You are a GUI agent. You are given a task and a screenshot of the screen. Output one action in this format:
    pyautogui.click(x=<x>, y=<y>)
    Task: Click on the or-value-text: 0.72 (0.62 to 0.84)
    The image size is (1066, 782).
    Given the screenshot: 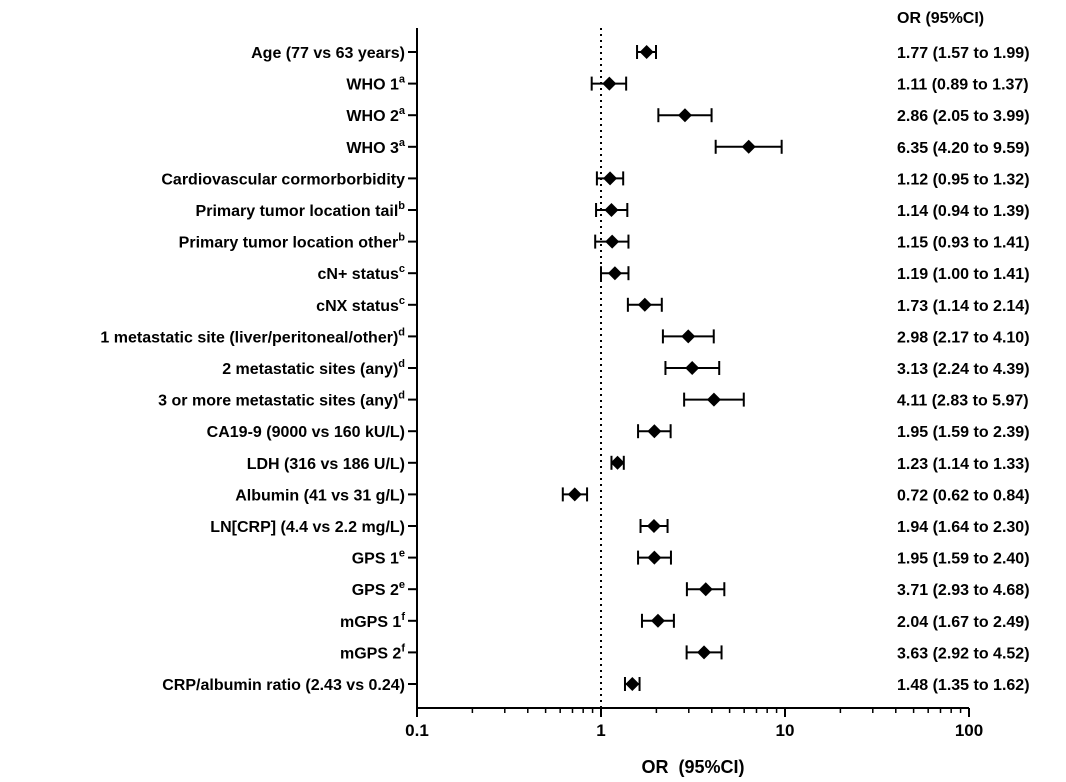 What is the action you would take?
    pyautogui.click(x=963, y=495)
    